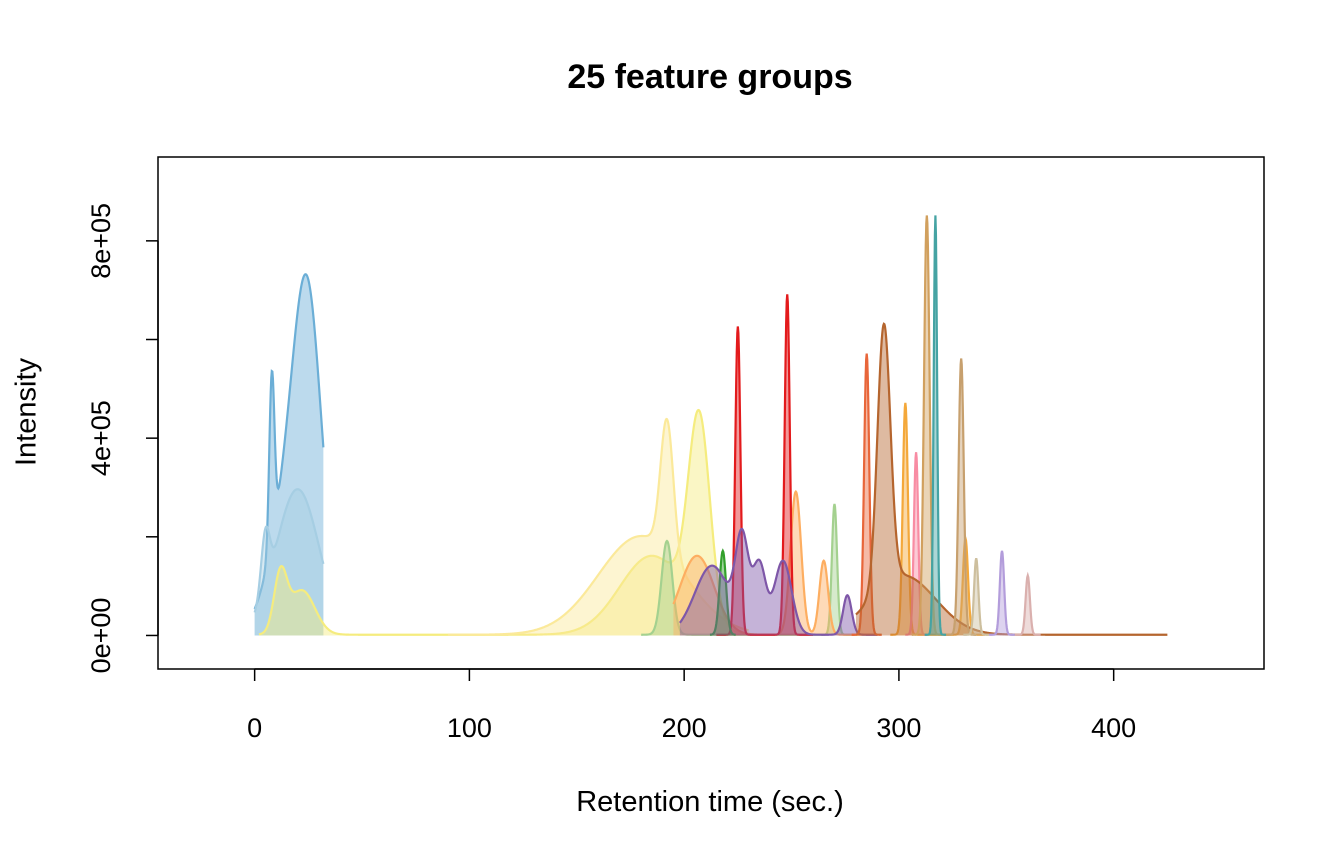  I want to click on x-axis-label: Retention time (sec.), so click(710, 802).